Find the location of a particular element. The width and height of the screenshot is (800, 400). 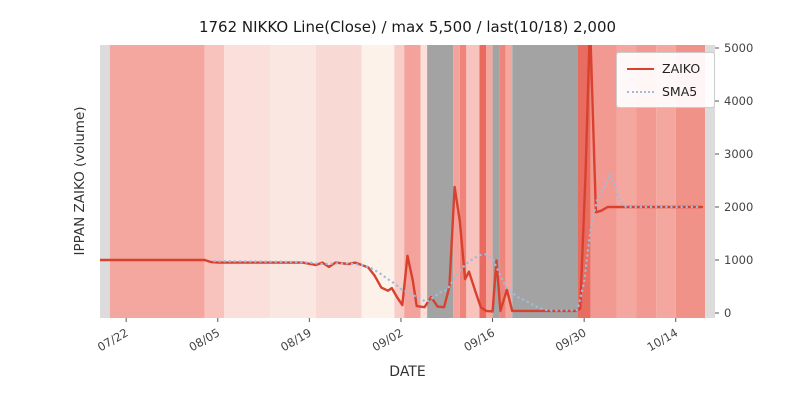

legend-item-sma5: SMA5 is located at coordinates (663, 91).